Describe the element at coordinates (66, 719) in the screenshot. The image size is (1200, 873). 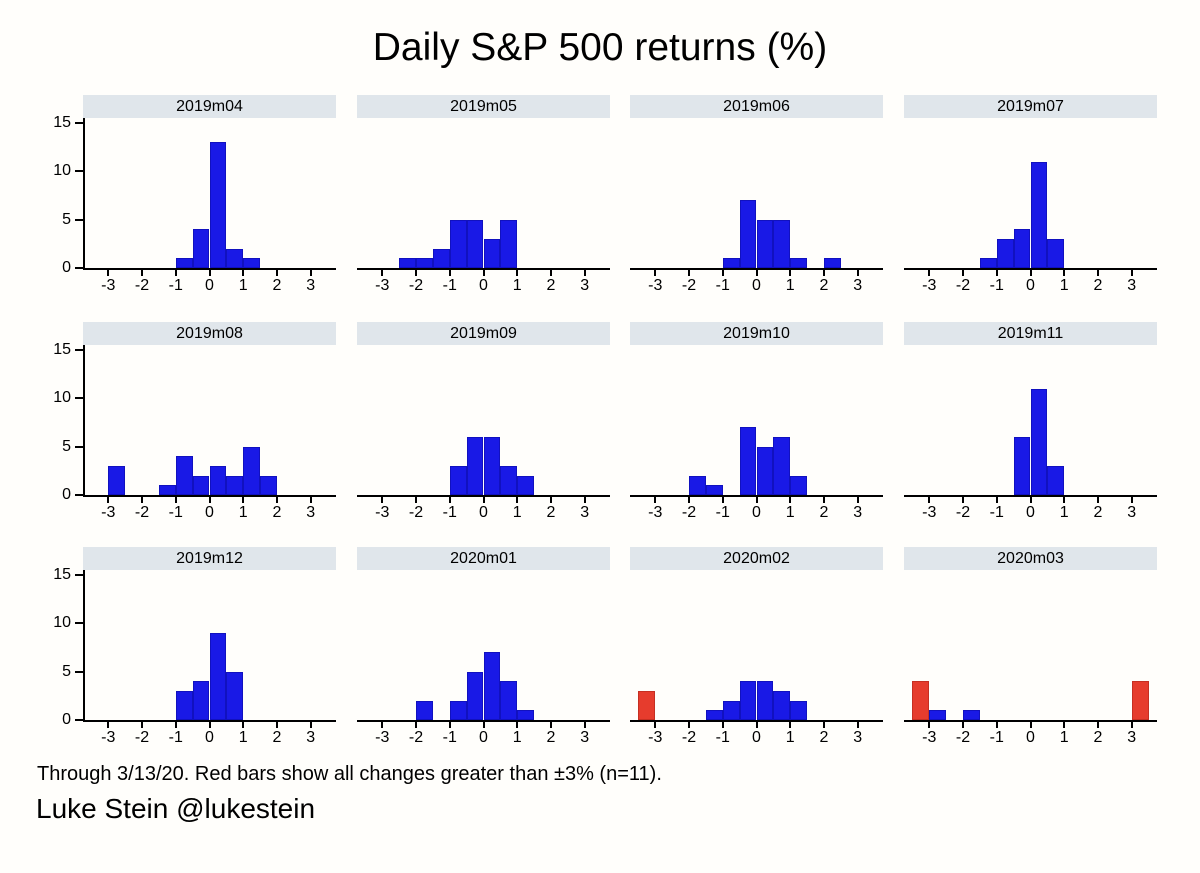
I see `y-tick-label: 0` at that location.